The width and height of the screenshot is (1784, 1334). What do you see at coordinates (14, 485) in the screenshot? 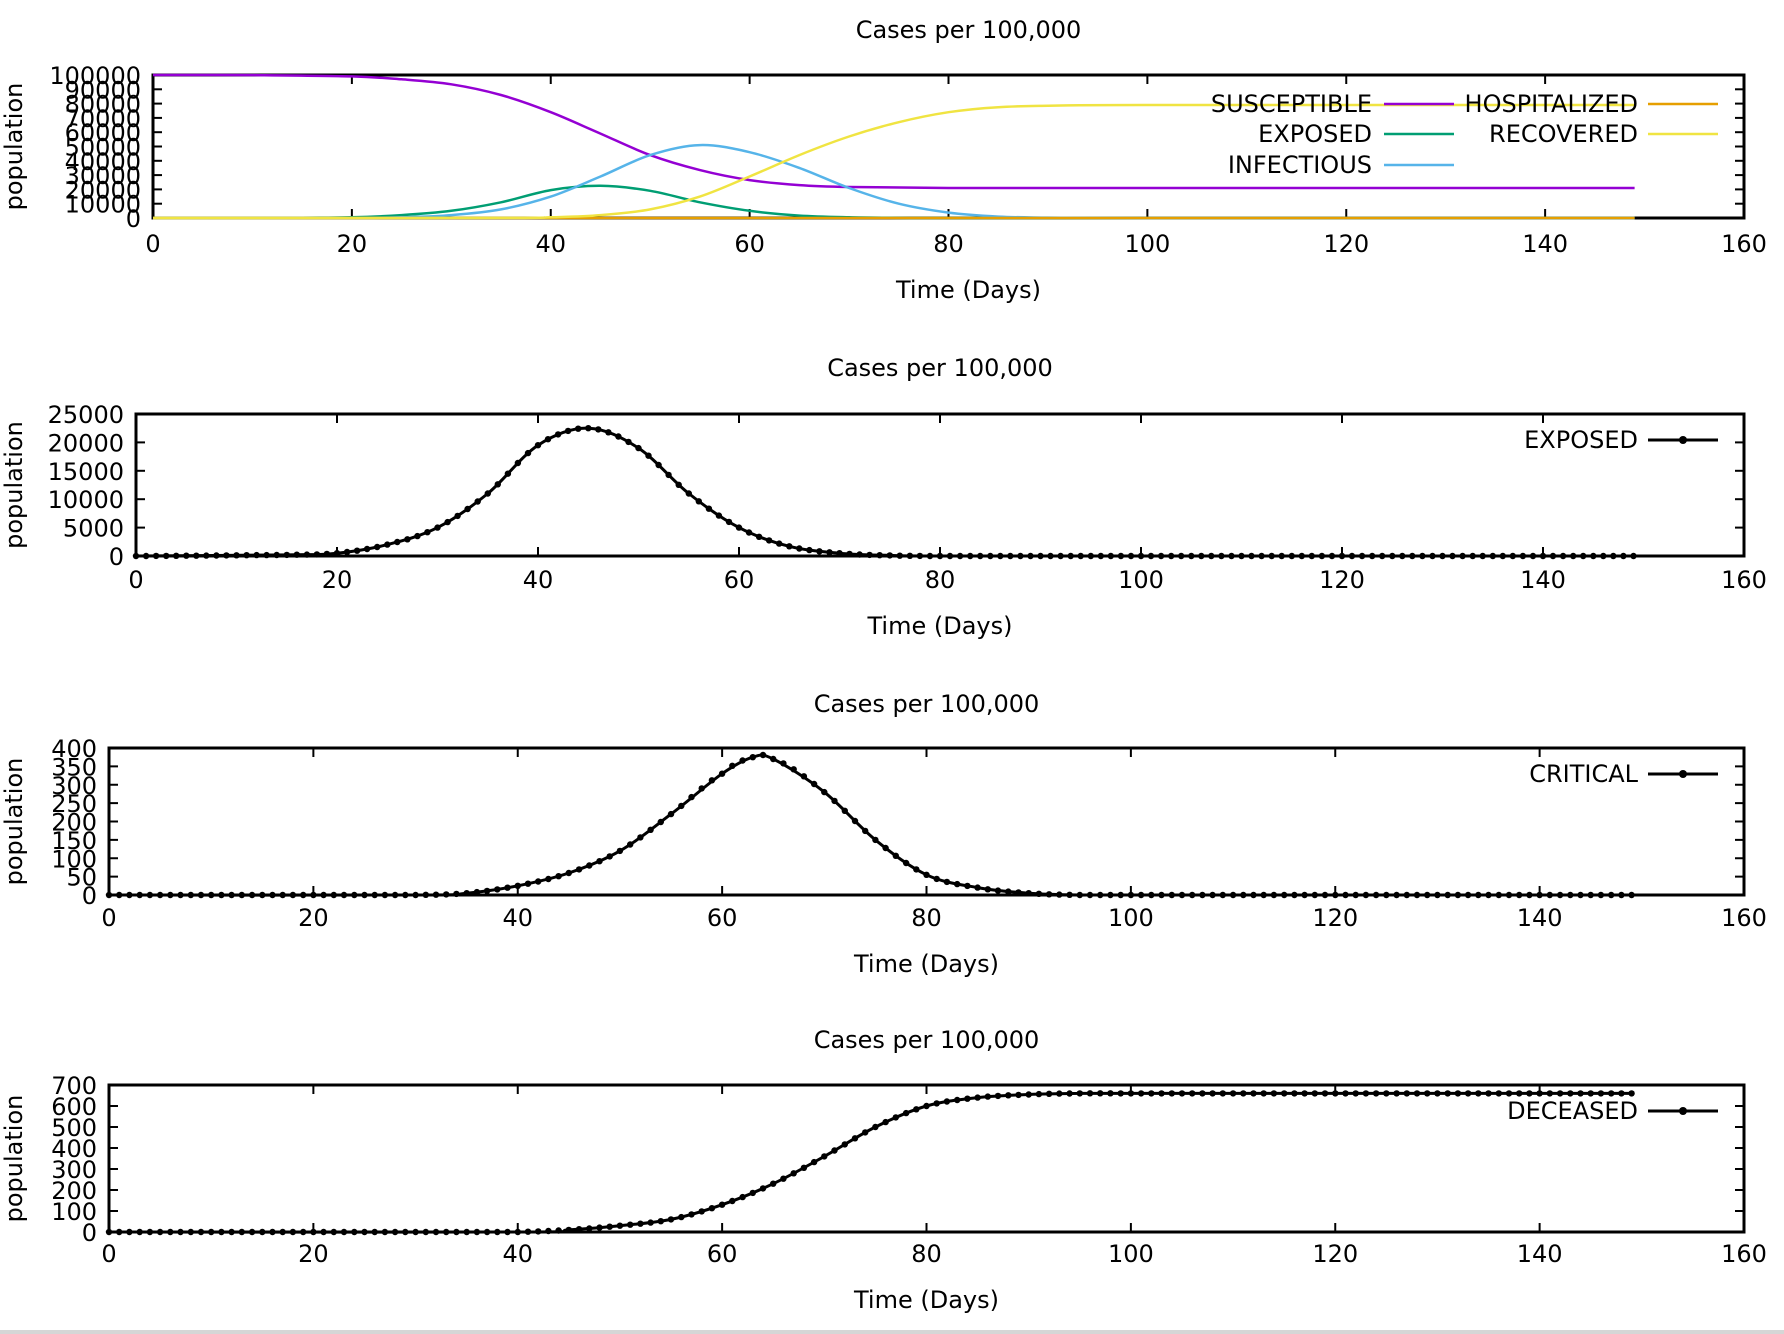
I see `y-axis-label: population` at bounding box center [14, 485].